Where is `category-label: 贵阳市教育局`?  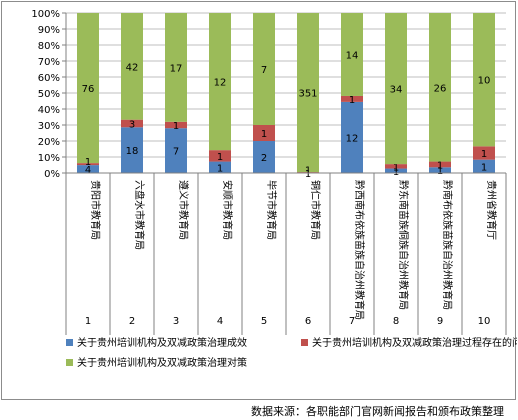
category-label: 贵阳市教育局 is located at coordinates (95, 210).